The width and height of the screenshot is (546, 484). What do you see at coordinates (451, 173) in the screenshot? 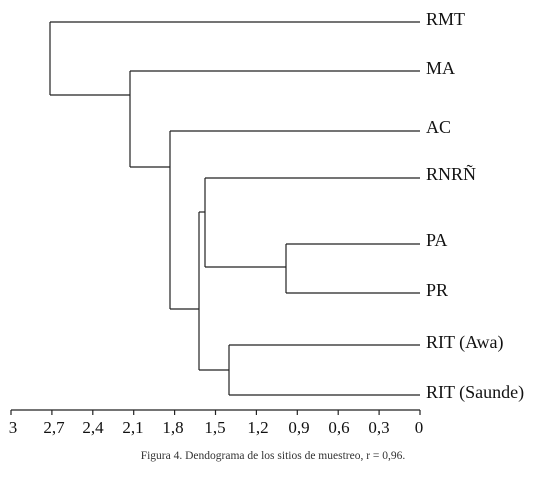
I see `leaf-label-rnrn: RNRÑ` at bounding box center [451, 173].